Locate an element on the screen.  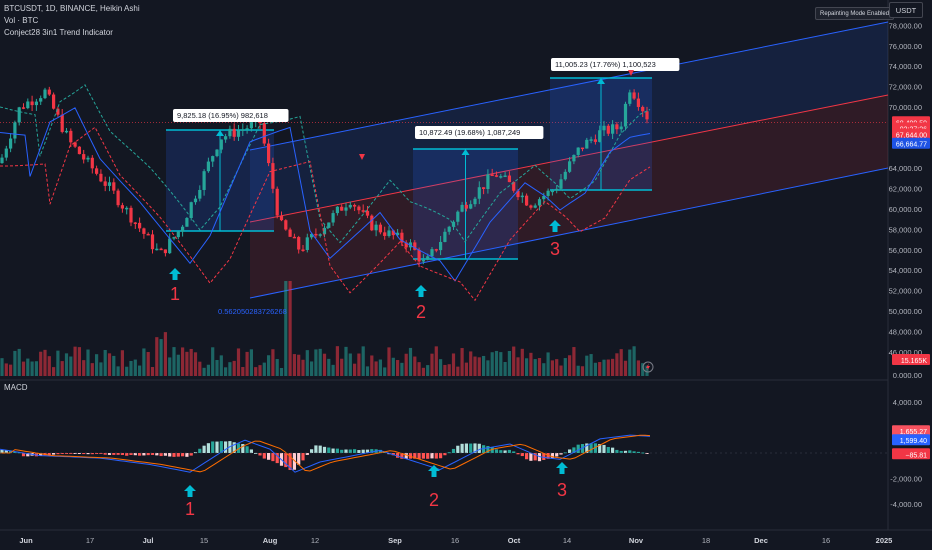
measure-1-label-bg is located at coordinates (231, 115).